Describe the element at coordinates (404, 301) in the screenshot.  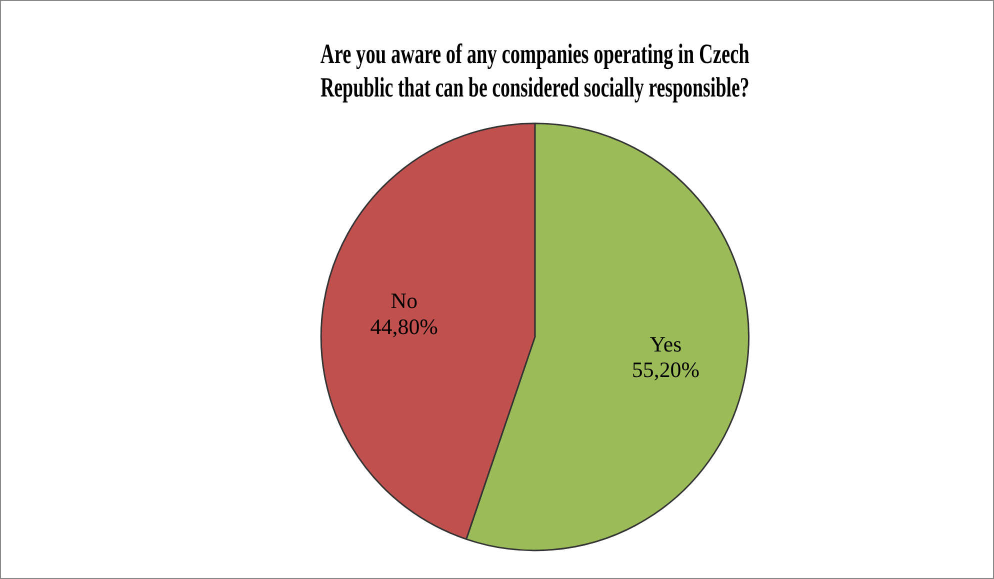
I see `slice-label: No` at that location.